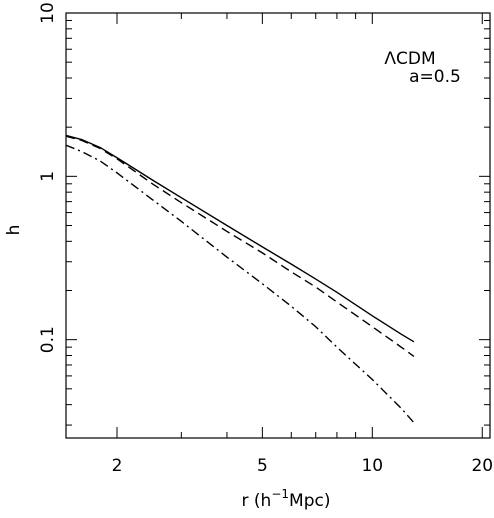  I want to click on y-tick-label: 1, so click(48, 176).